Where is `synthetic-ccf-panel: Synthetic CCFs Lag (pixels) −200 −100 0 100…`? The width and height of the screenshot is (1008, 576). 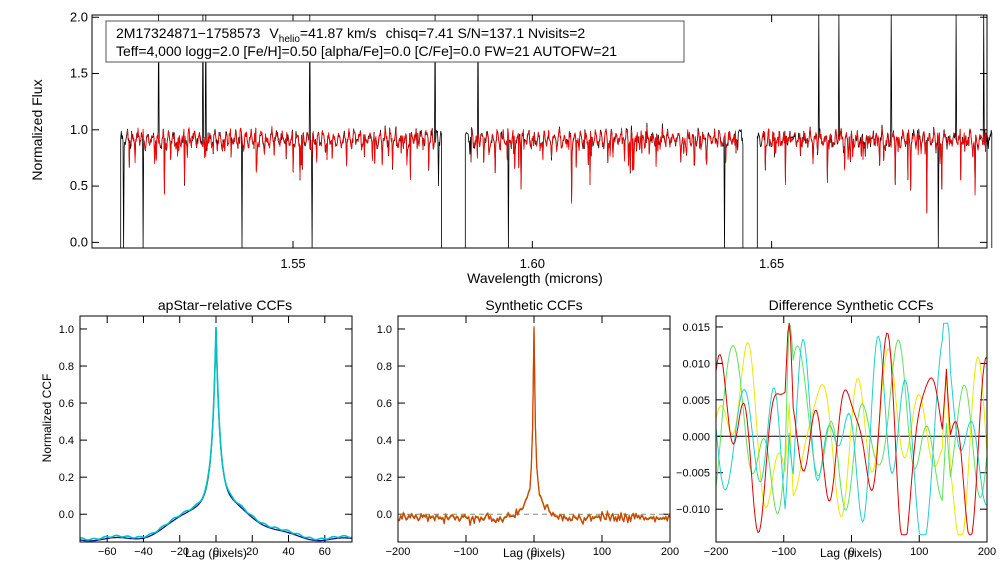
synthetic-ccf-panel: Synthetic CCFs Lag (pixels) −200 −100 0 100… is located at coordinates (528, 428).